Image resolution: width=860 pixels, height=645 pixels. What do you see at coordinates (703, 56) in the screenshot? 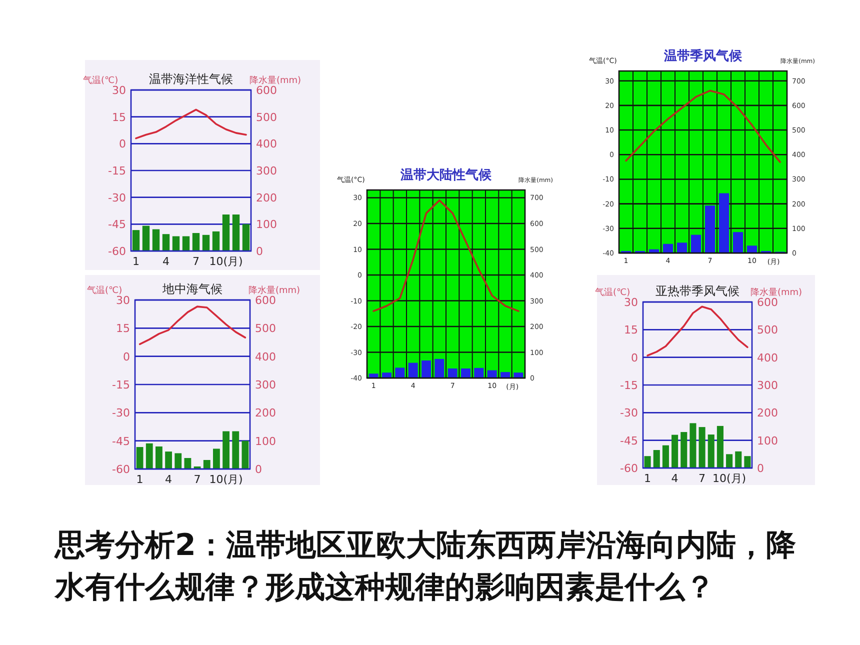
I see `chart-title: 温带季风气候` at bounding box center [703, 56].